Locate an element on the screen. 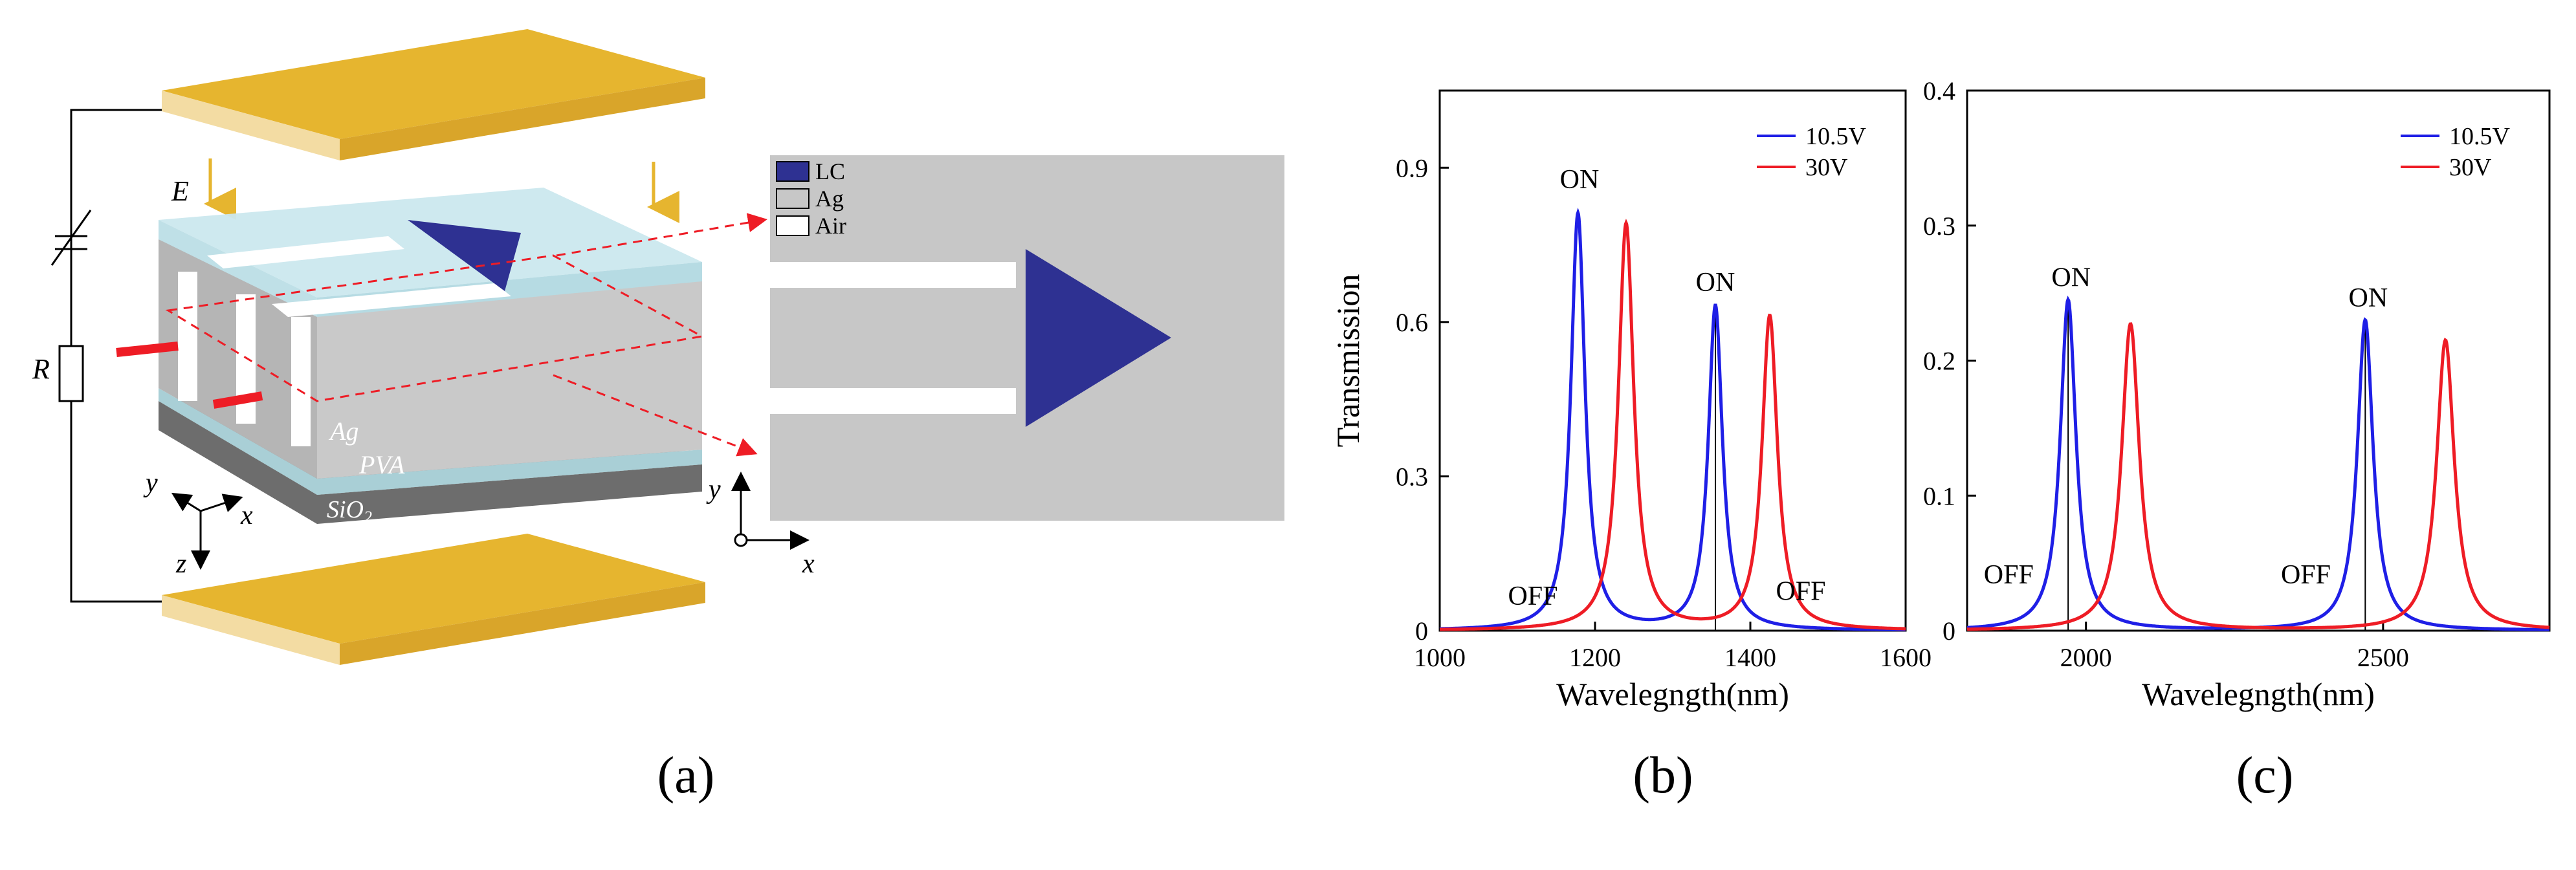 The image size is (2576, 870). axes-3d is located at coordinates (207, 531).